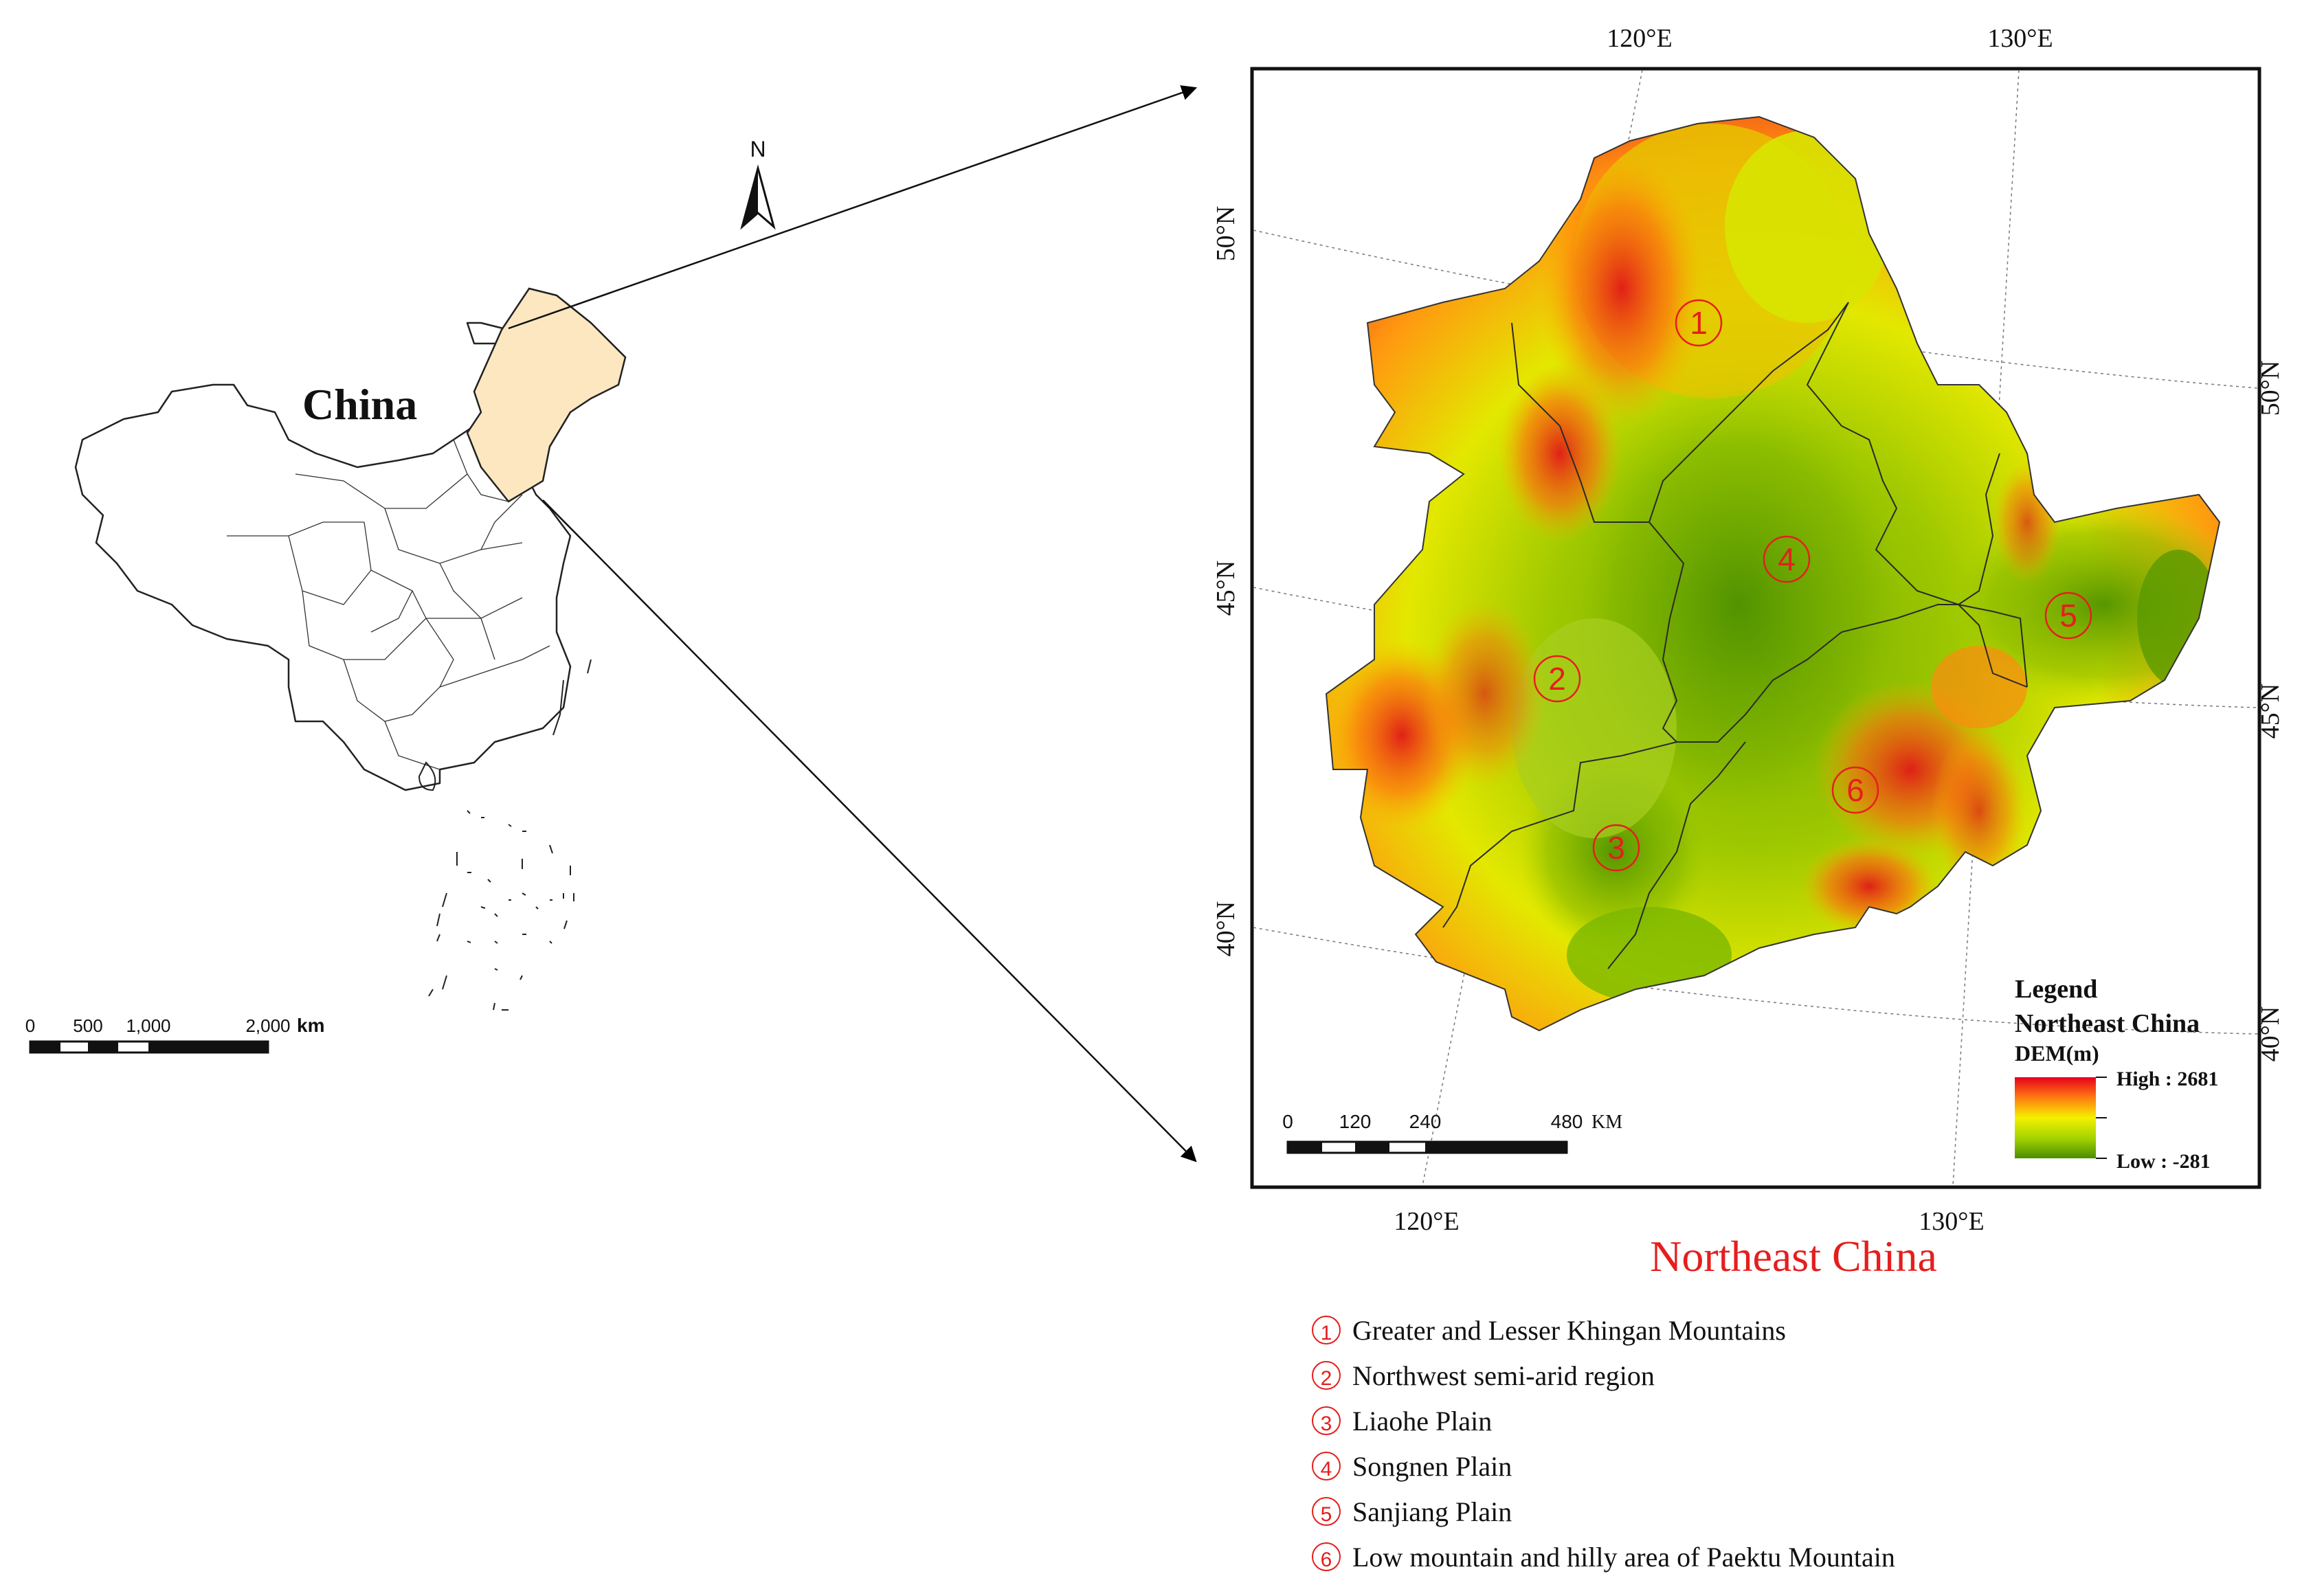  I want to click on south-china-sea-islands, so click(505, 835).